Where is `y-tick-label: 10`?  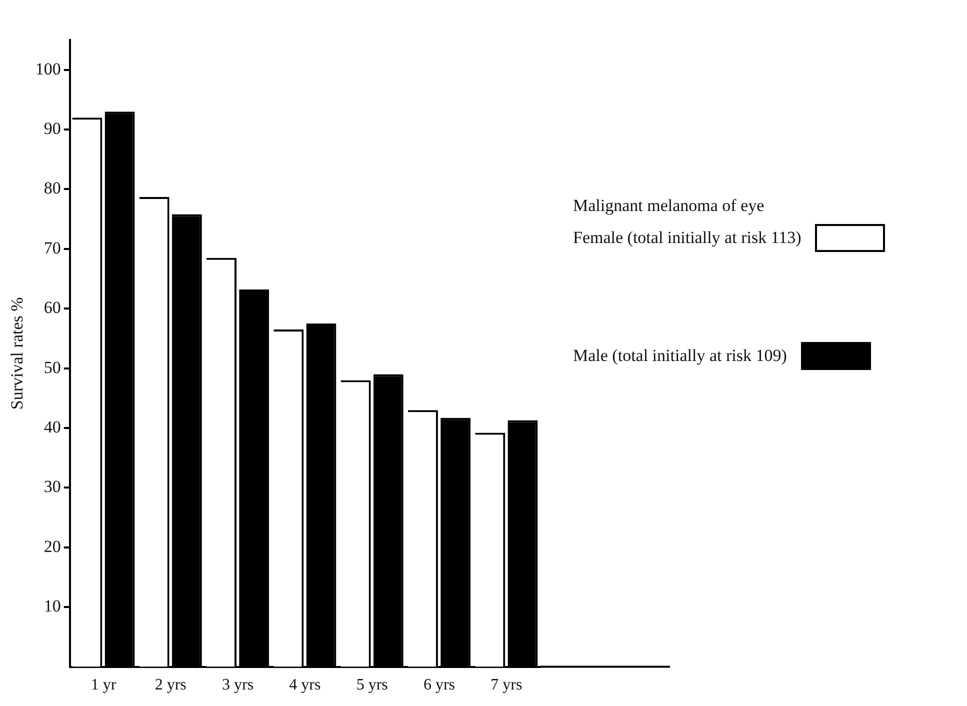
y-tick-label: 10 is located at coordinates (52, 606).